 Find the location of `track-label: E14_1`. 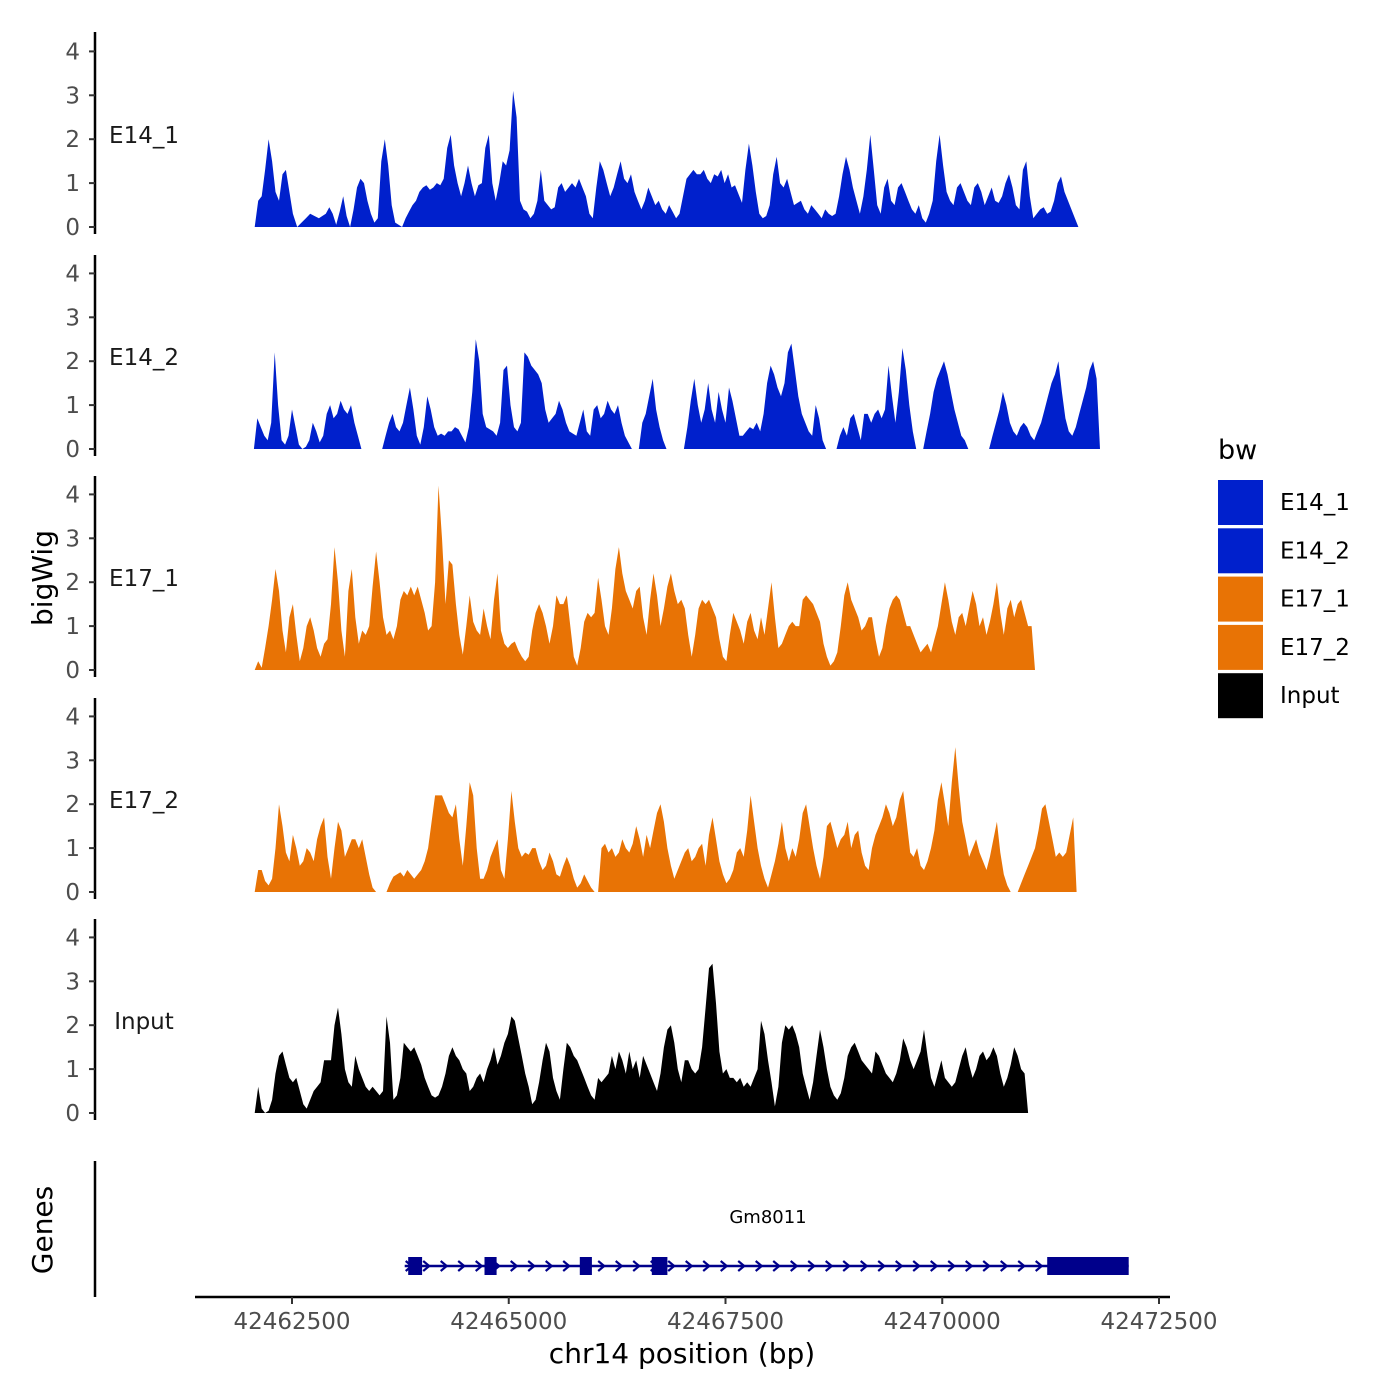

track-label: E14_1 is located at coordinates (144, 136).